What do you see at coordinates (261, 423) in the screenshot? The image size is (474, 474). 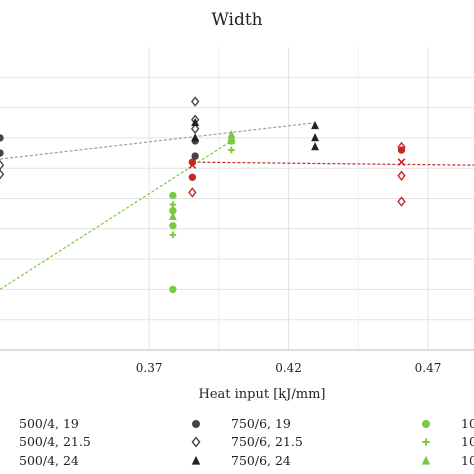 I see `legend-label: 750/6, 19` at bounding box center [261, 423].